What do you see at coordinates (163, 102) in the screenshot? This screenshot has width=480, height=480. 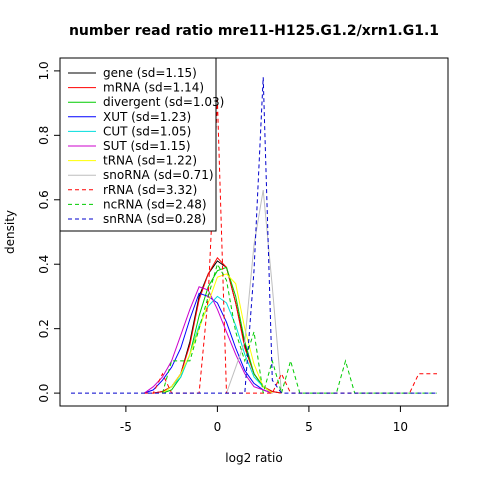 I see `legend-label-2: divergent (sd=1.03)` at bounding box center [163, 102].